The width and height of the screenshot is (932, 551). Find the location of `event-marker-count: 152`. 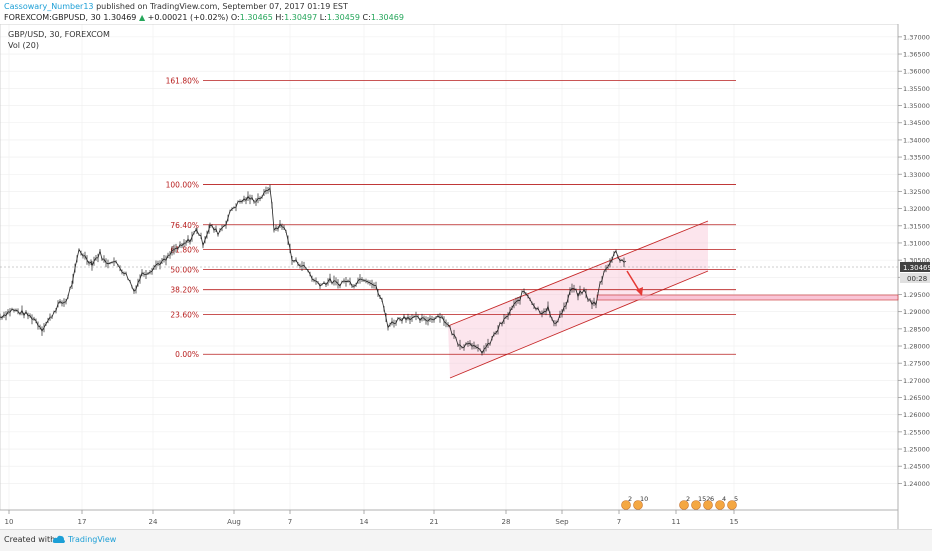

event-marker-count: 152 is located at coordinates (704, 499).